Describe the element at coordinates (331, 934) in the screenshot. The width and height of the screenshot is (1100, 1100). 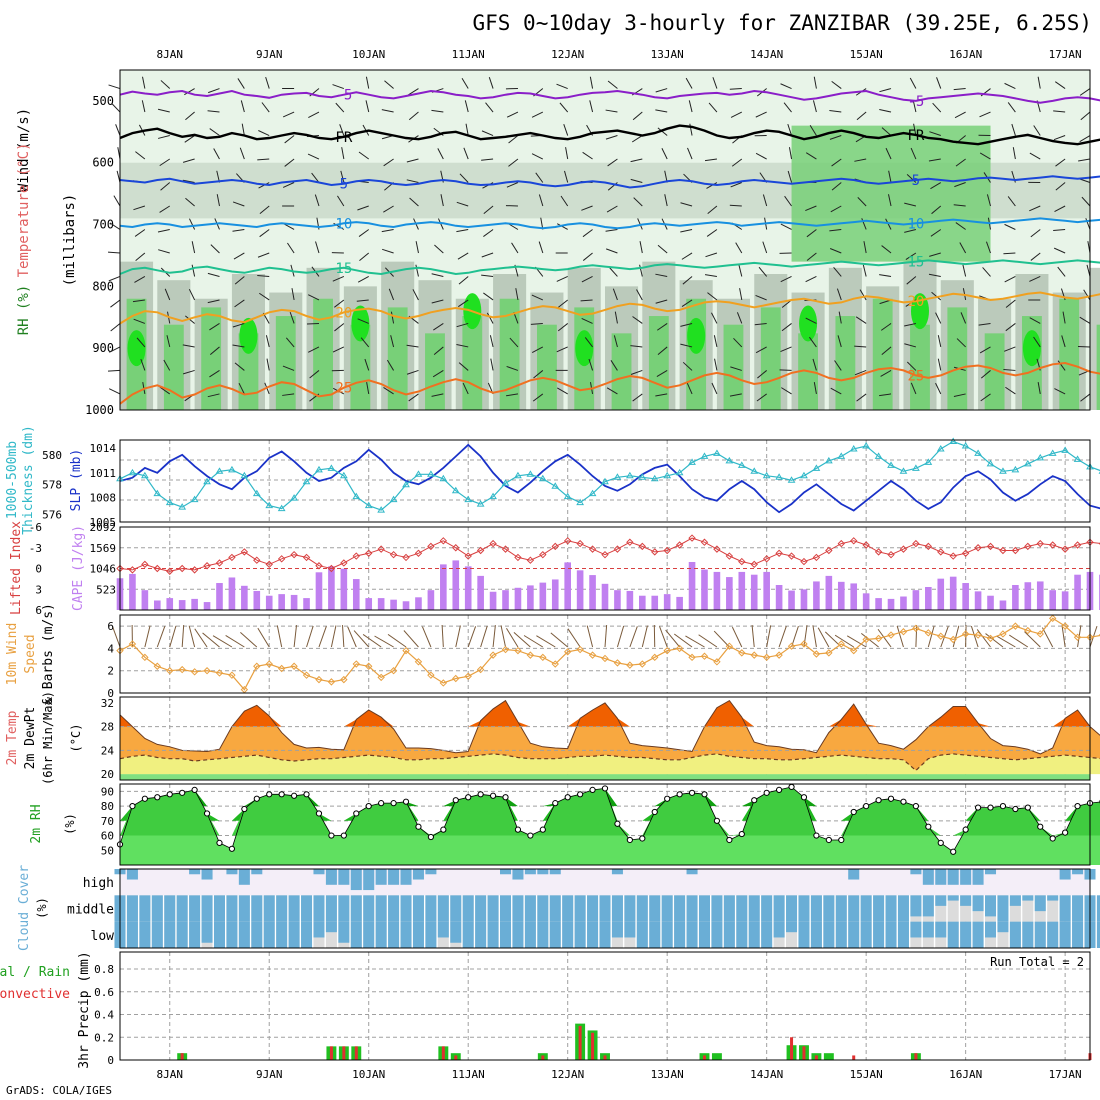
I see `cloud-gap-bar` at that location.